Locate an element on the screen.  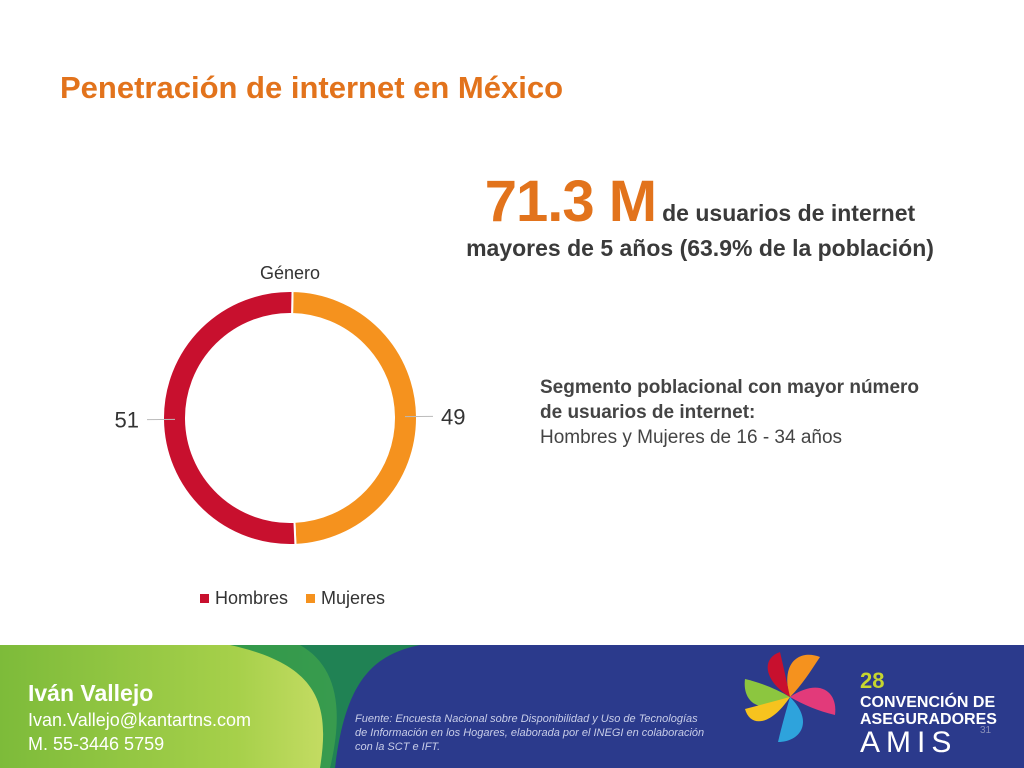
legend-label-mujeres: Mujeres is located at coordinates (353, 598).